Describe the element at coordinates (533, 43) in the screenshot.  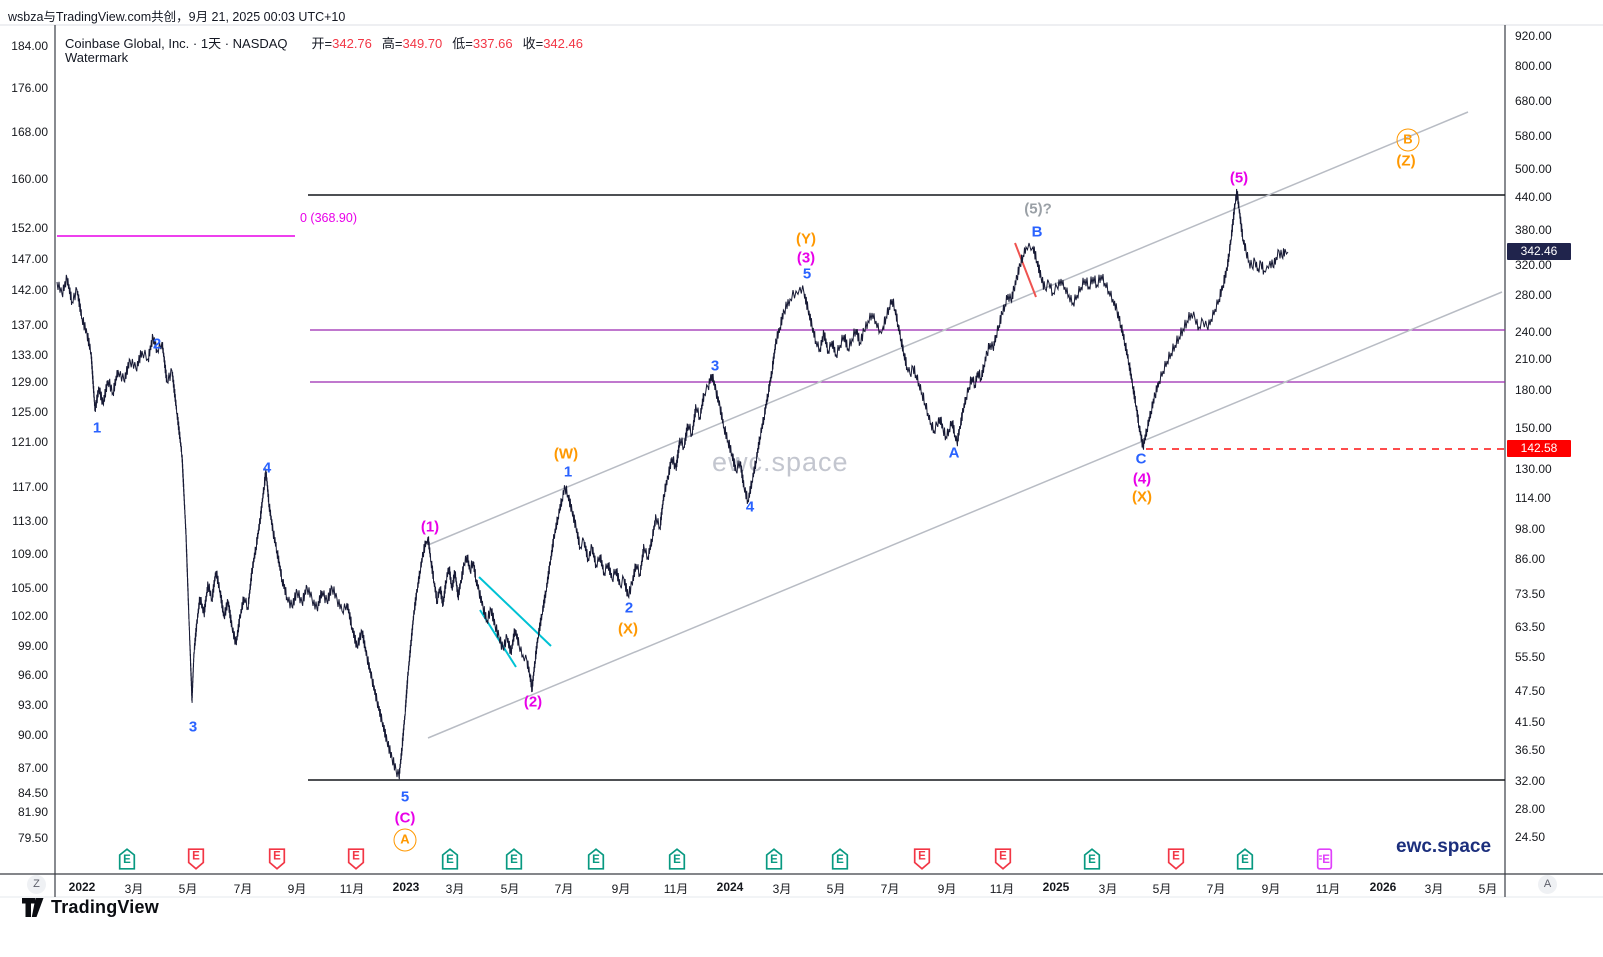
I see `ohlc-label: 收=` at that location.